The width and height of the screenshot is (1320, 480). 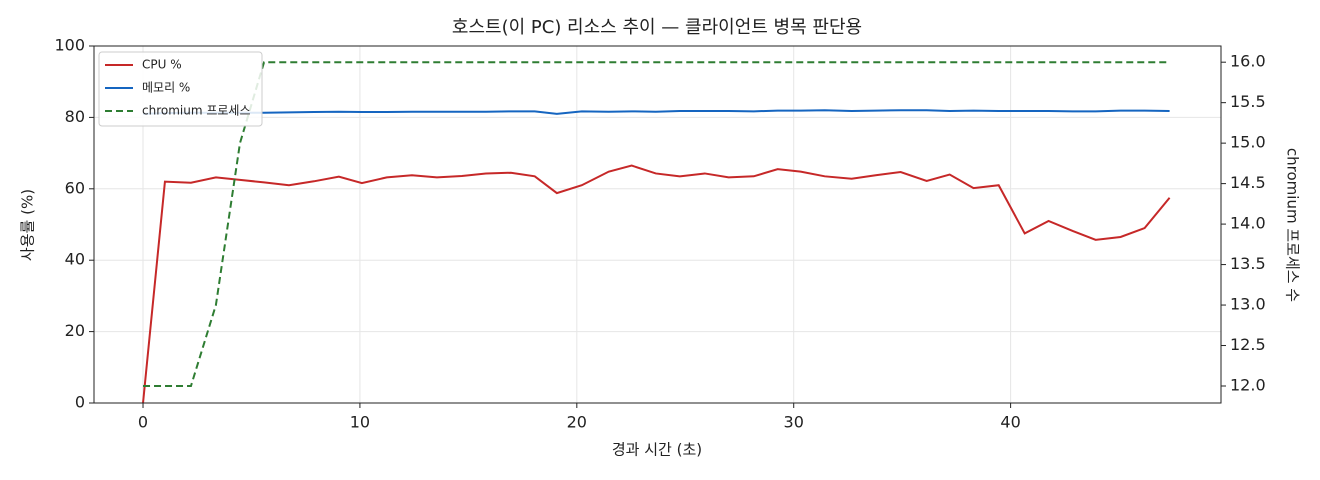 I want to click on y2-tick-label: 16.0, so click(x=1248, y=61).